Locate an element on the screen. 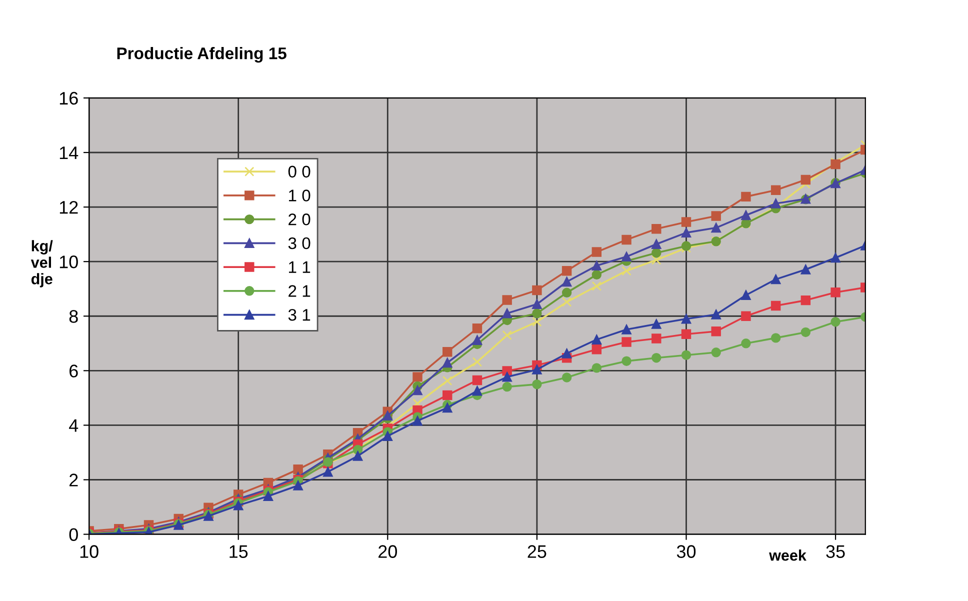 This screenshot has height=601, width=968. legend-label: 1 1 is located at coordinates (299, 267).